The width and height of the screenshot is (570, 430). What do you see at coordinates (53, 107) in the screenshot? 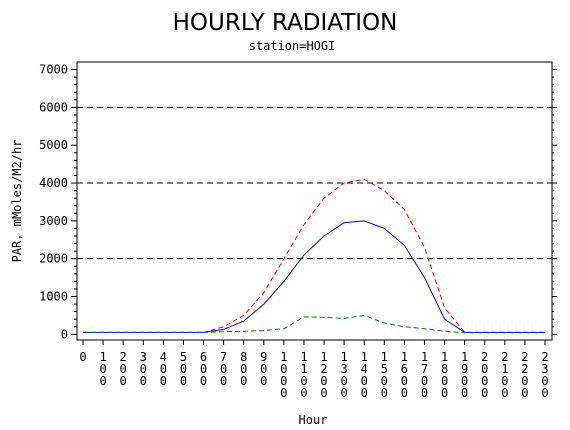
I see `y-tick-label: 6000` at bounding box center [53, 107].